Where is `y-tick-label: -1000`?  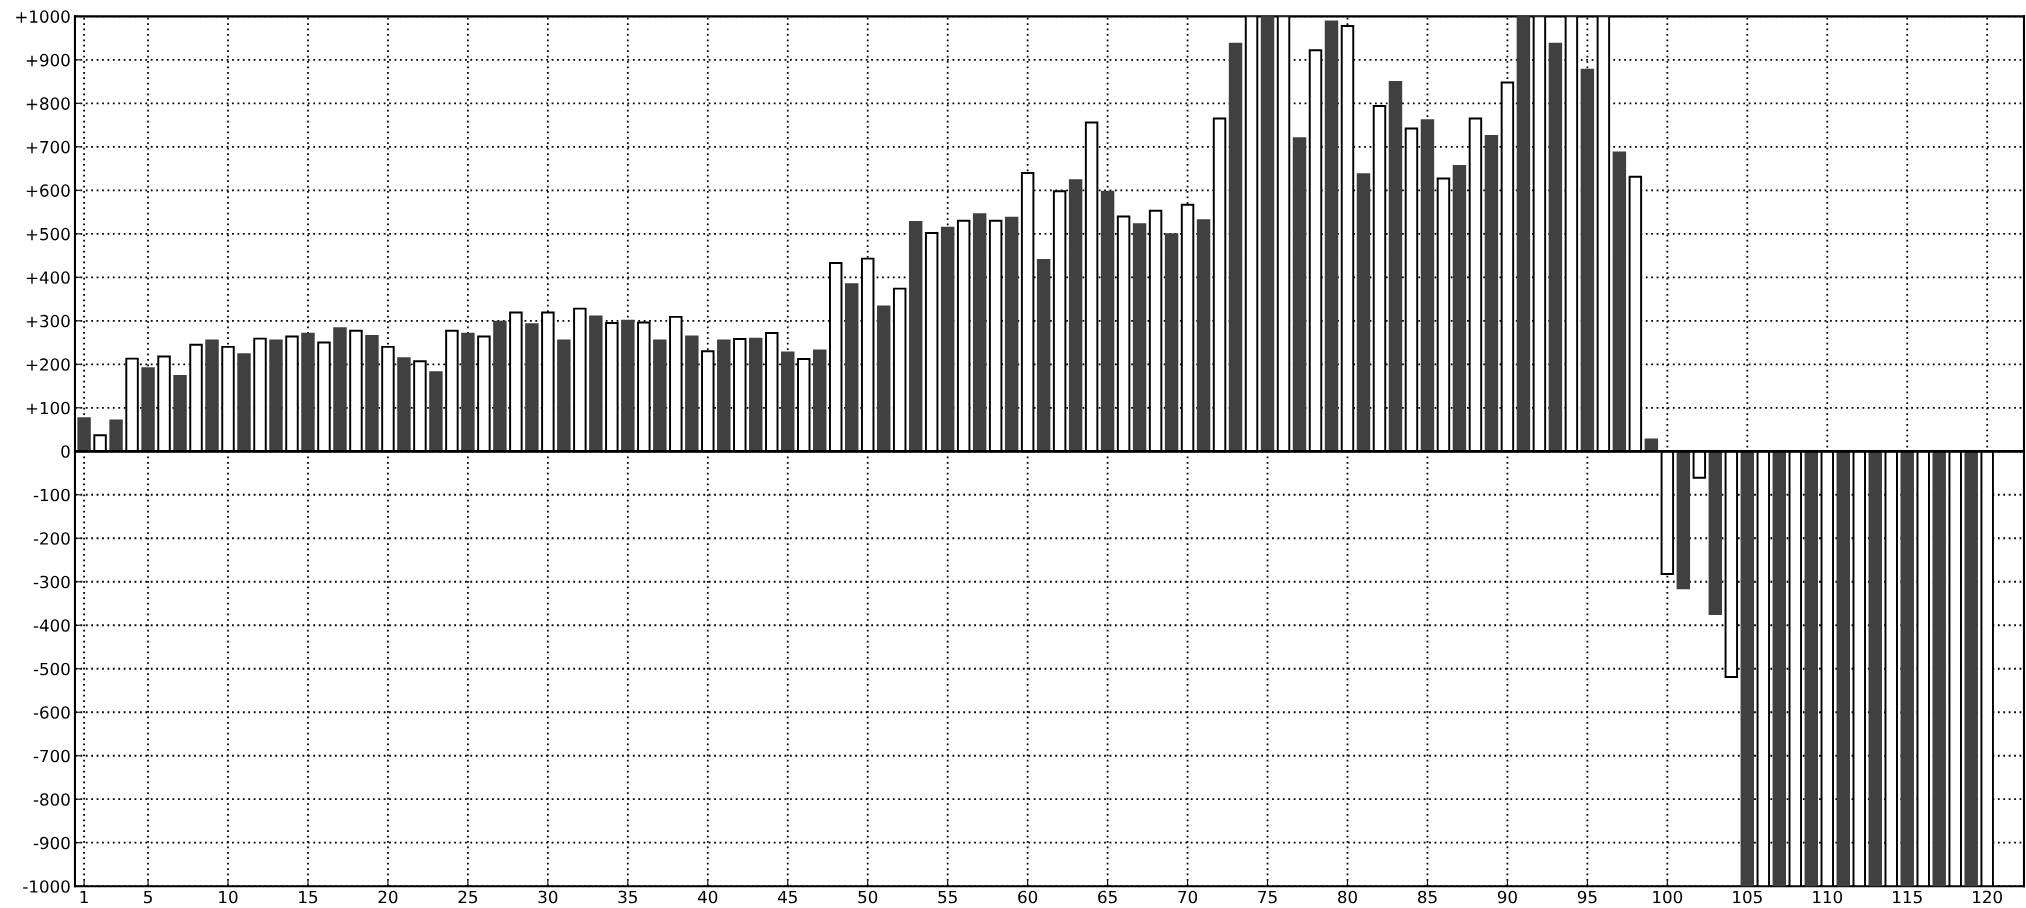 y-tick-label: -1000 is located at coordinates (46, 886).